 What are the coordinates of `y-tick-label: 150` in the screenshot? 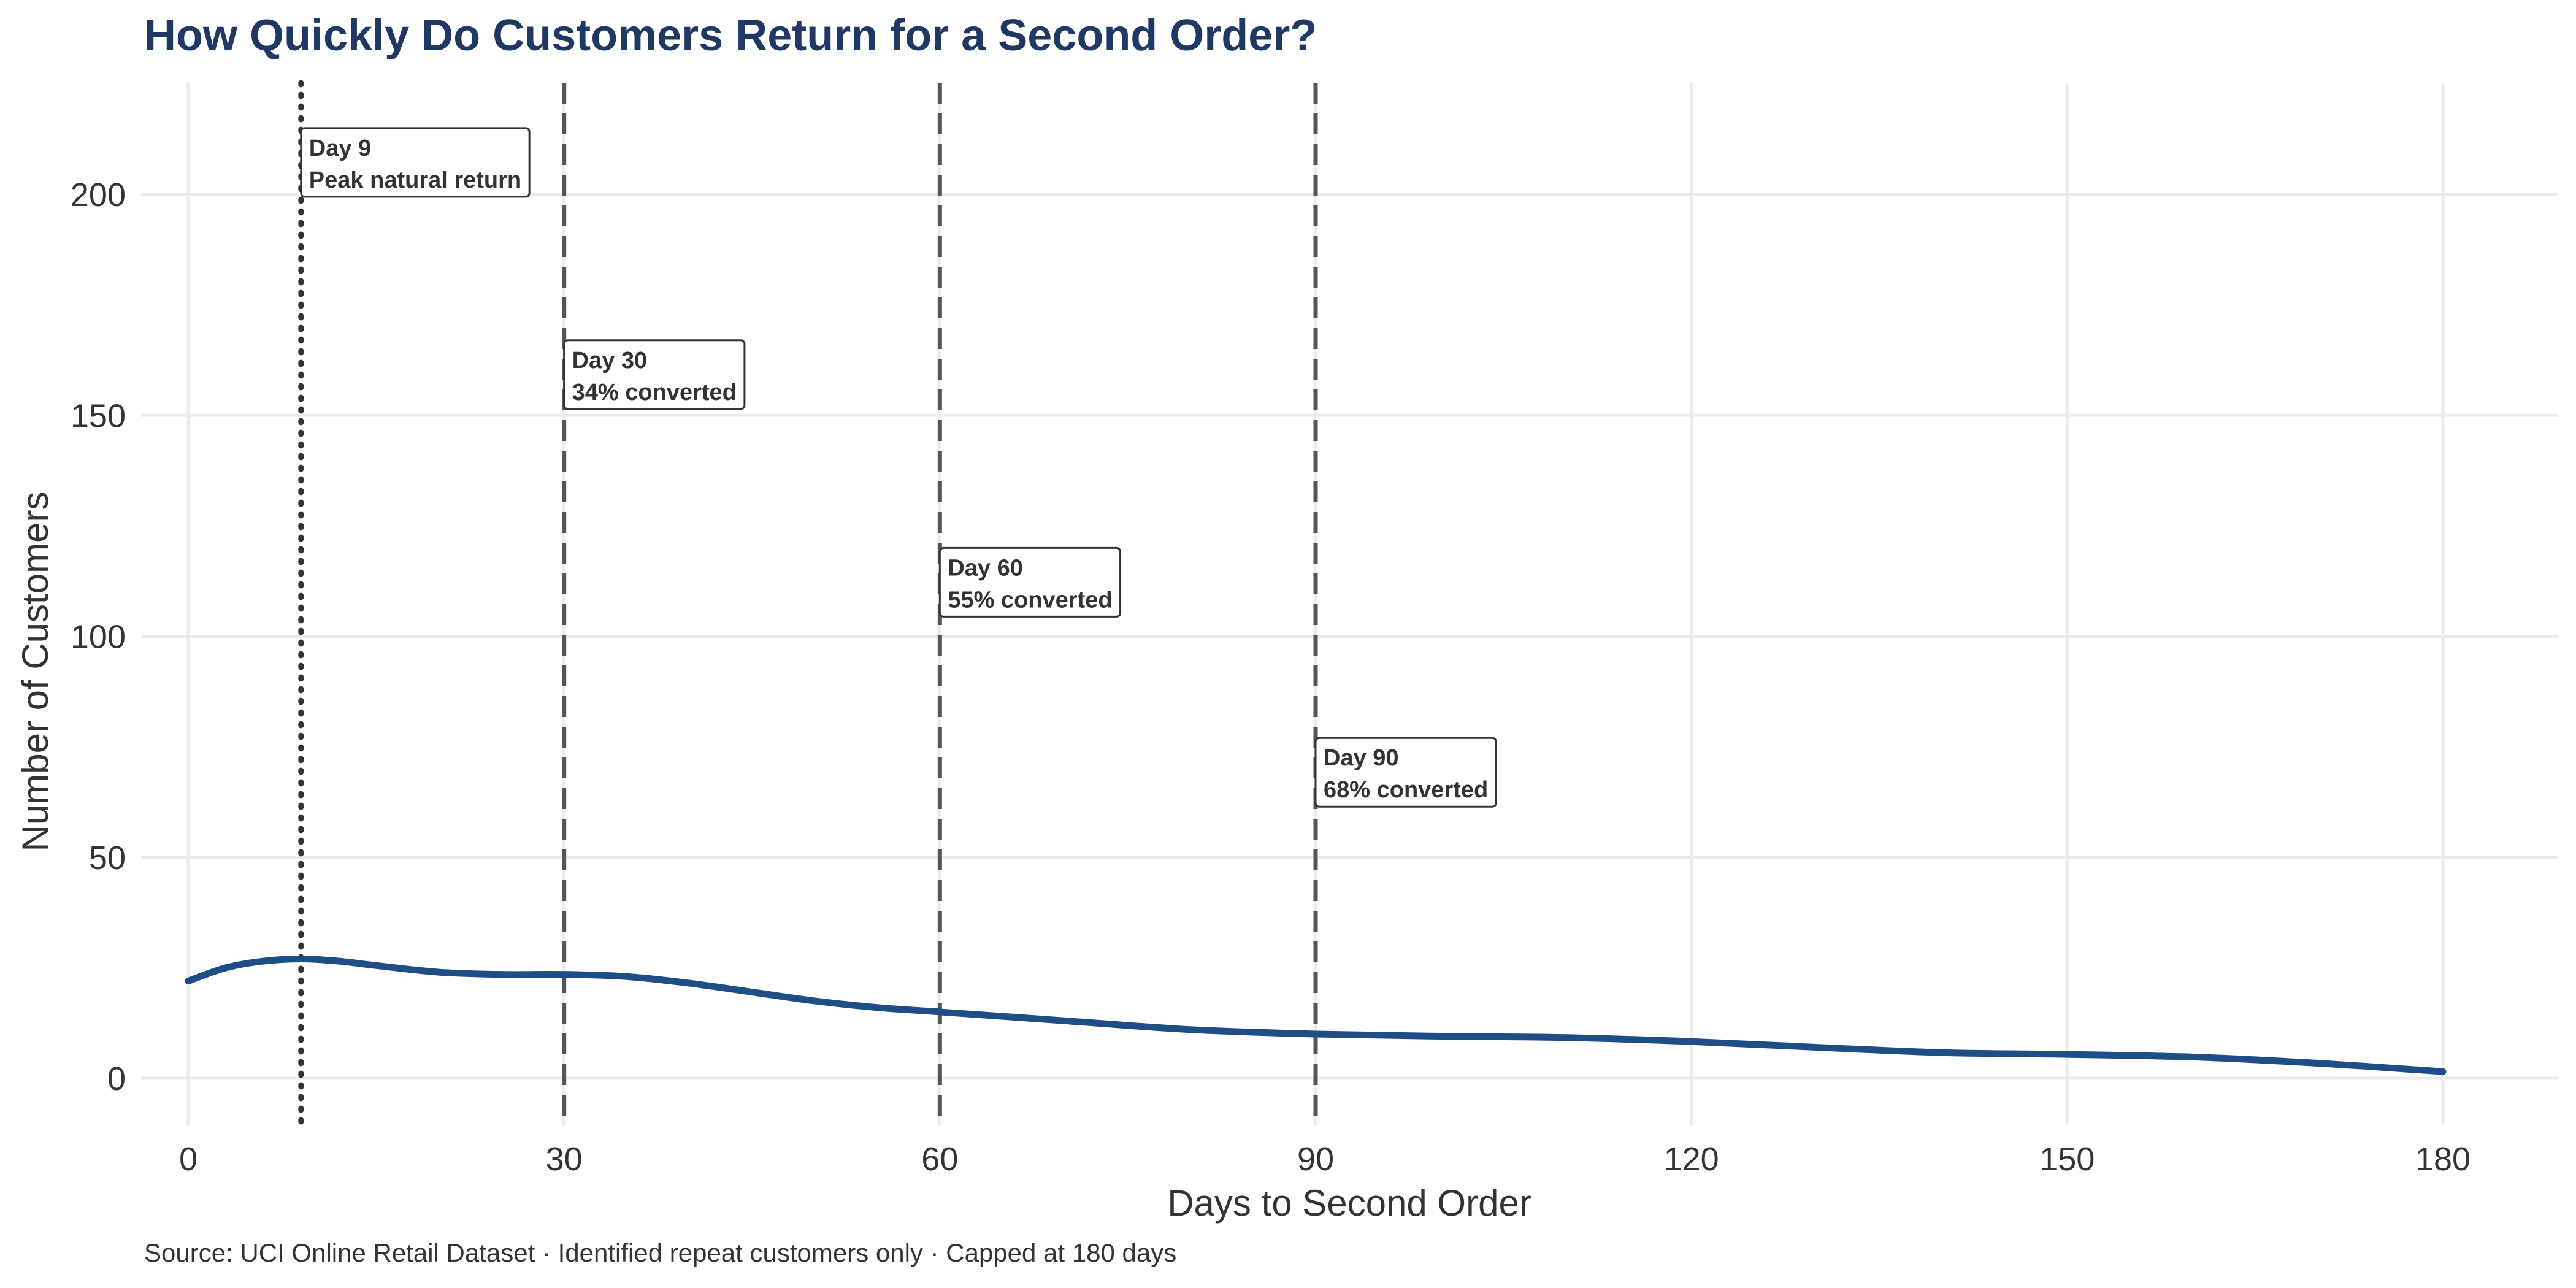 It's located at (98, 415).